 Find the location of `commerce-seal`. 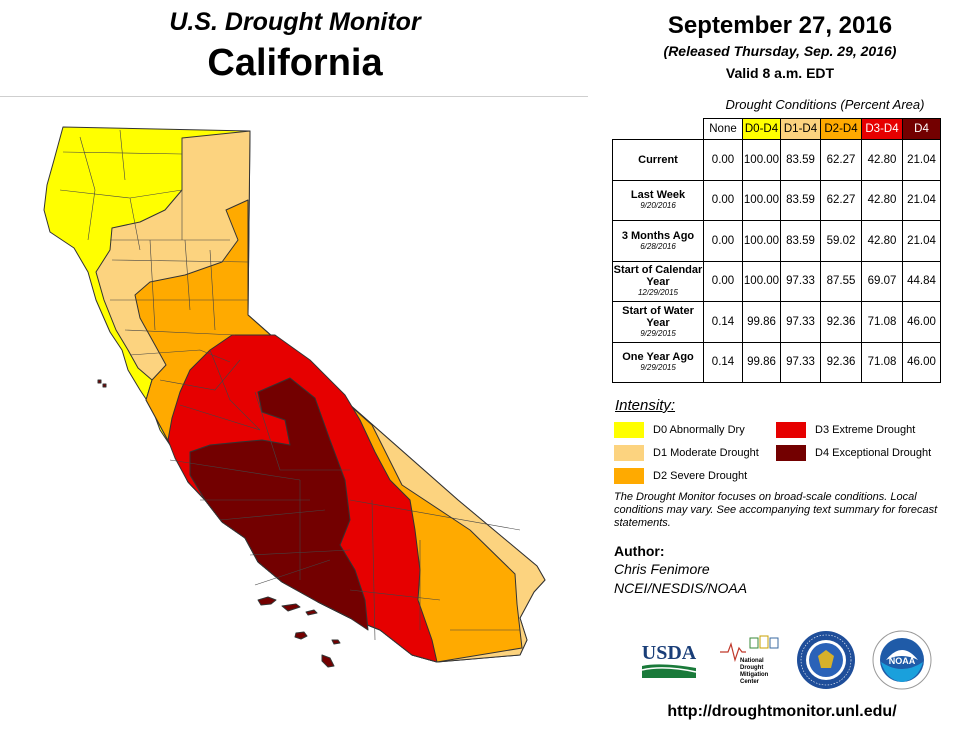

commerce-seal is located at coordinates (826, 660).